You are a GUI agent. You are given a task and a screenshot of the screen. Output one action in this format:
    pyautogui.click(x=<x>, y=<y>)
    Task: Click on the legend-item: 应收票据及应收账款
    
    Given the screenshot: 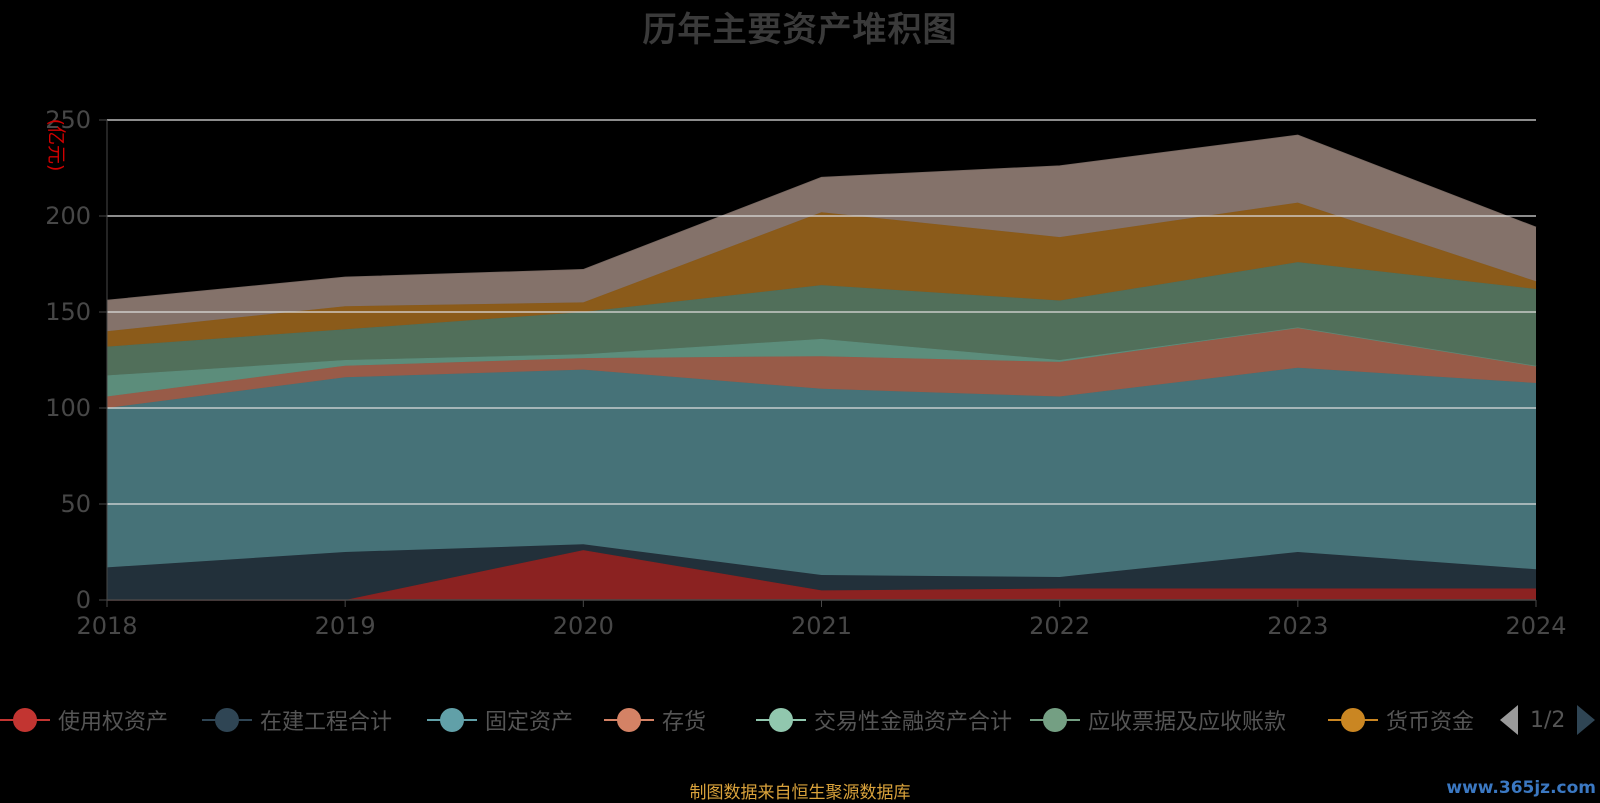 What is the action you would take?
    pyautogui.click(x=1158, y=720)
    